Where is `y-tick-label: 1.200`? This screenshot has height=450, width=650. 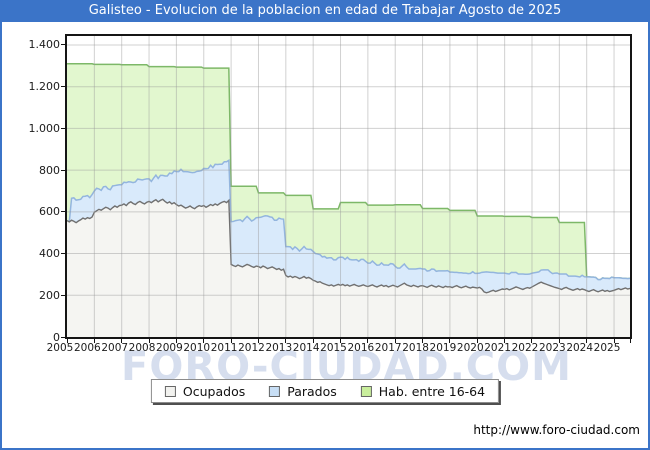
y-tick-label: 1.200 is located at coordinates (44, 87).